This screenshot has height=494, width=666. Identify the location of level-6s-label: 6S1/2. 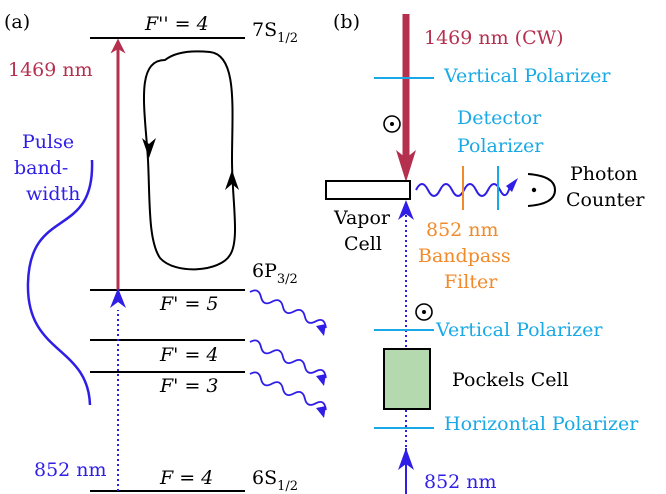
(275, 480).